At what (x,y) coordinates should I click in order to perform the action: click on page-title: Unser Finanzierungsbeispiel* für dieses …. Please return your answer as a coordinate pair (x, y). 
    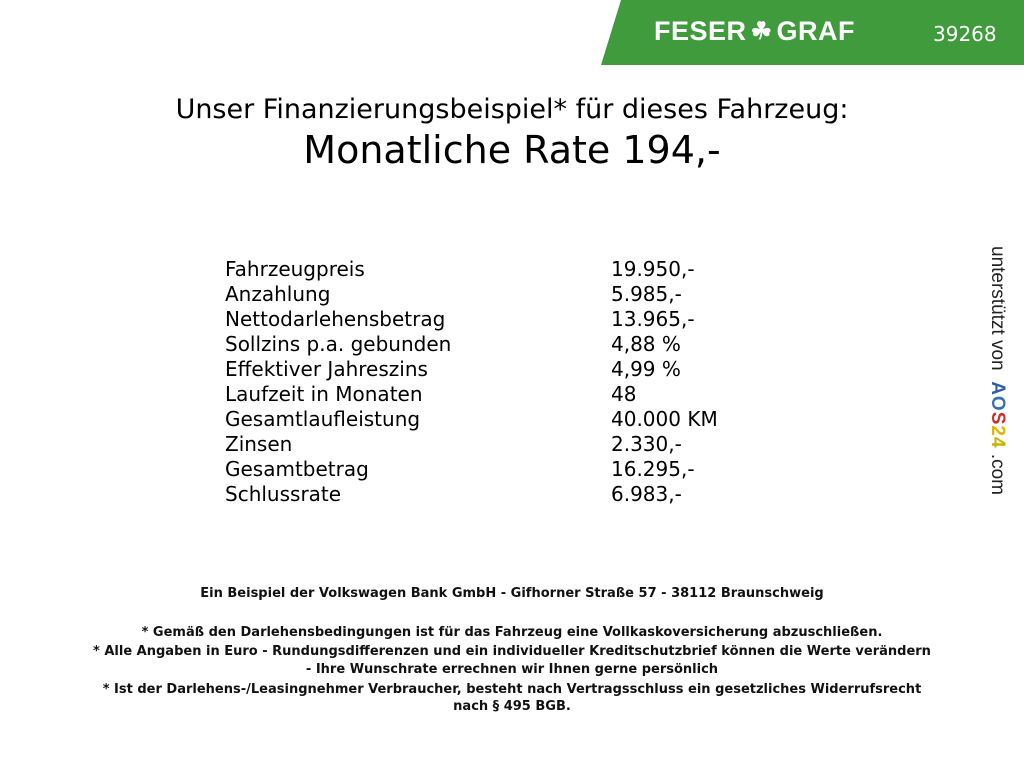
    Looking at the image, I should click on (512, 109).